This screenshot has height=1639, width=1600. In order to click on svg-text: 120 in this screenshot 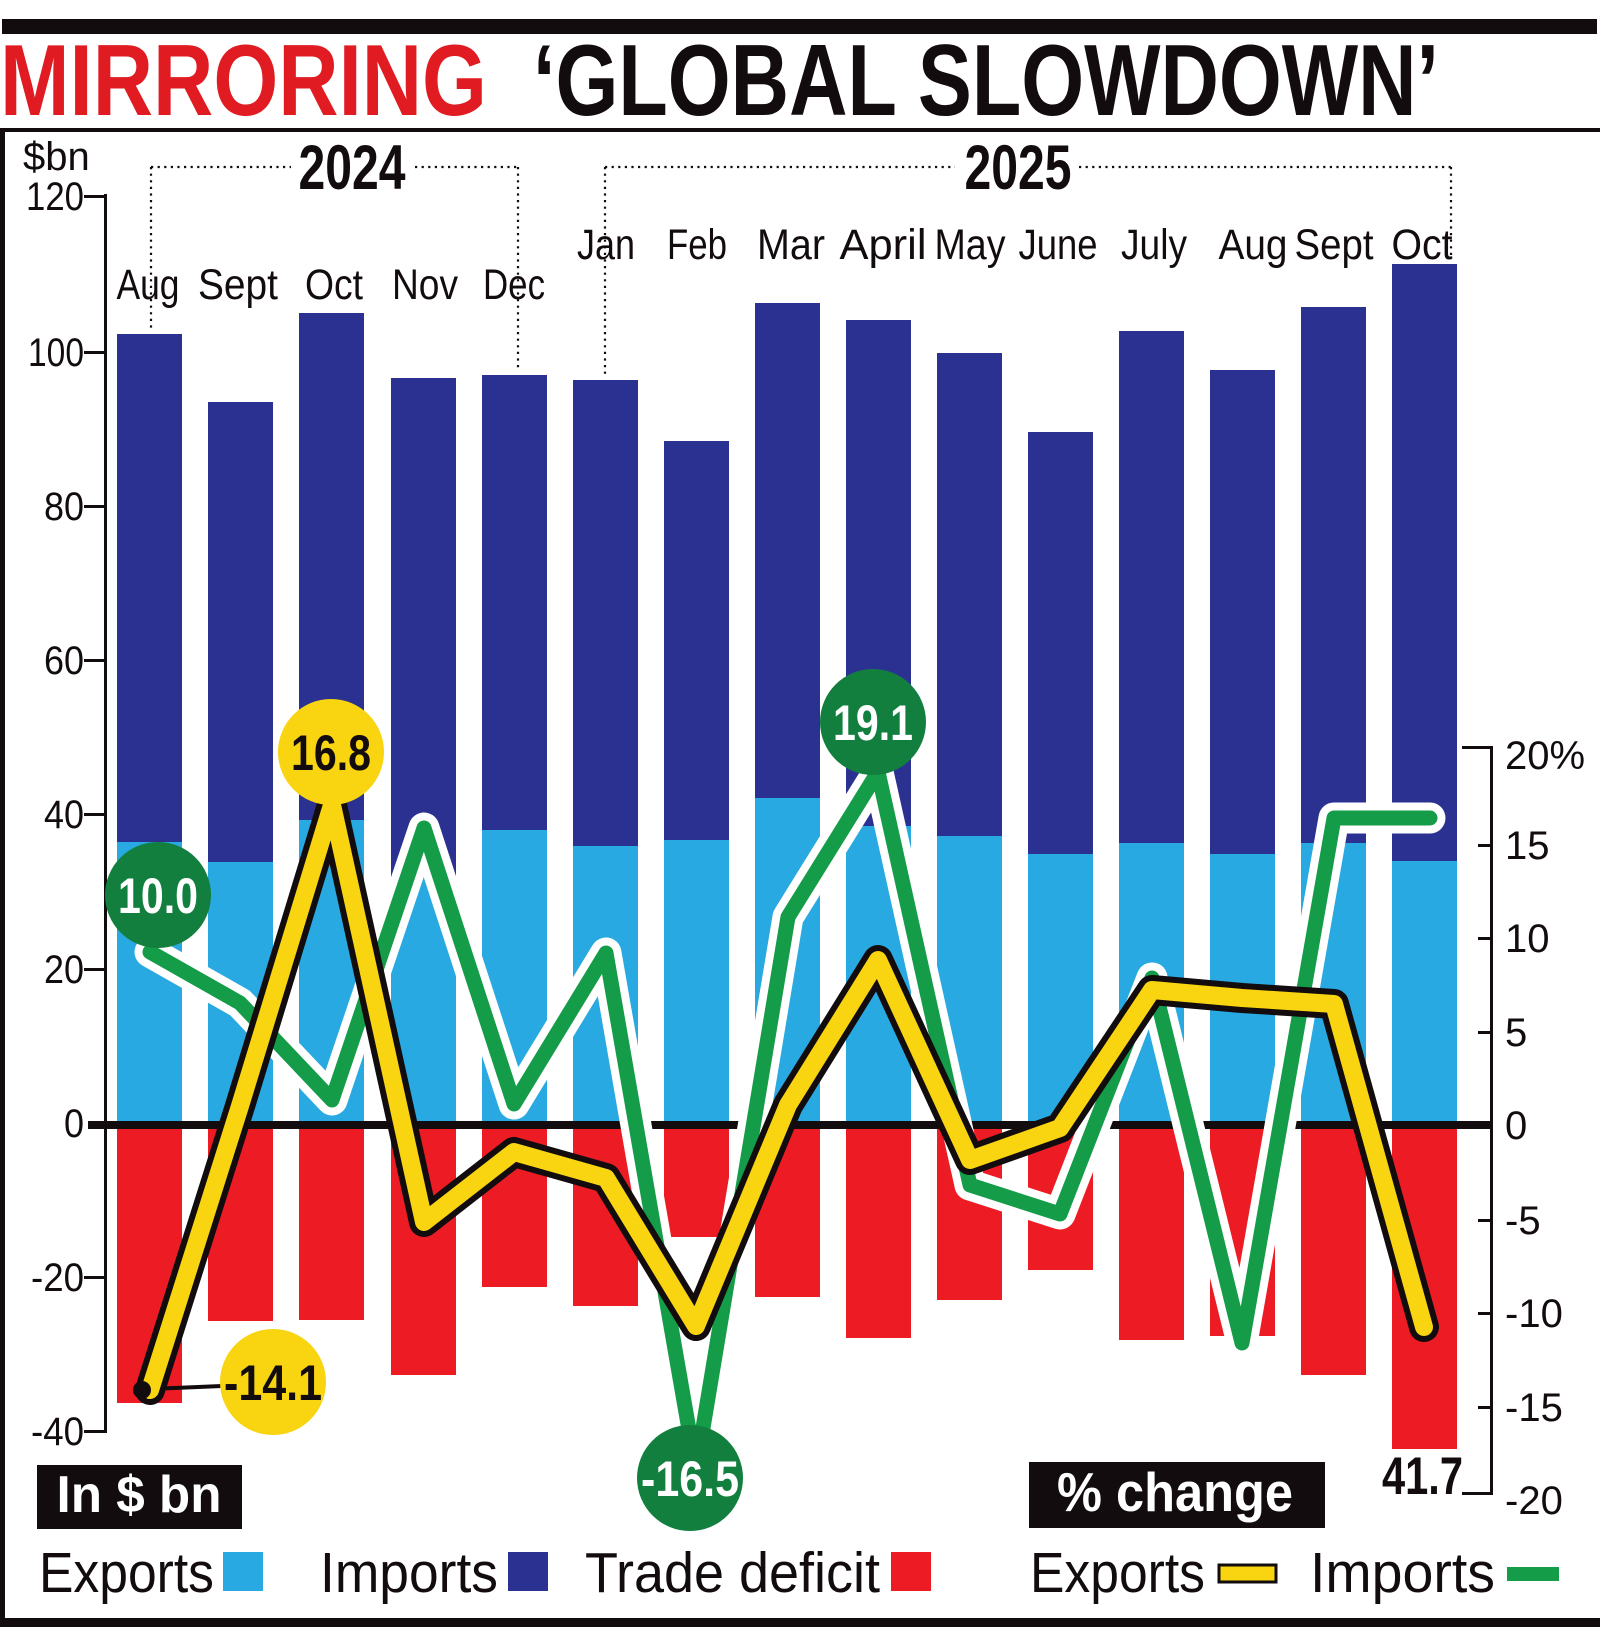, I will do `click(55, 197)`.